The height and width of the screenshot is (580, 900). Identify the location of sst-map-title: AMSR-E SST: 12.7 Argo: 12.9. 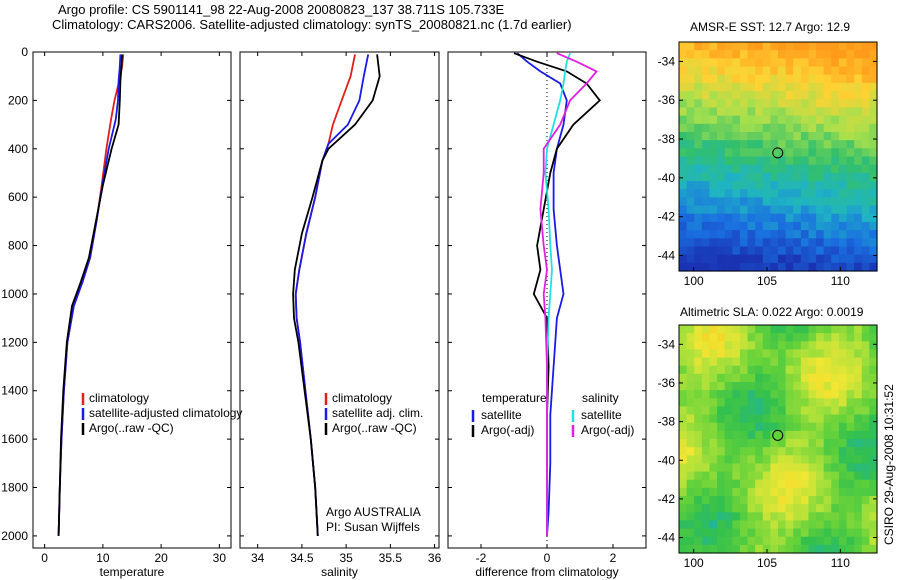
(770, 27).